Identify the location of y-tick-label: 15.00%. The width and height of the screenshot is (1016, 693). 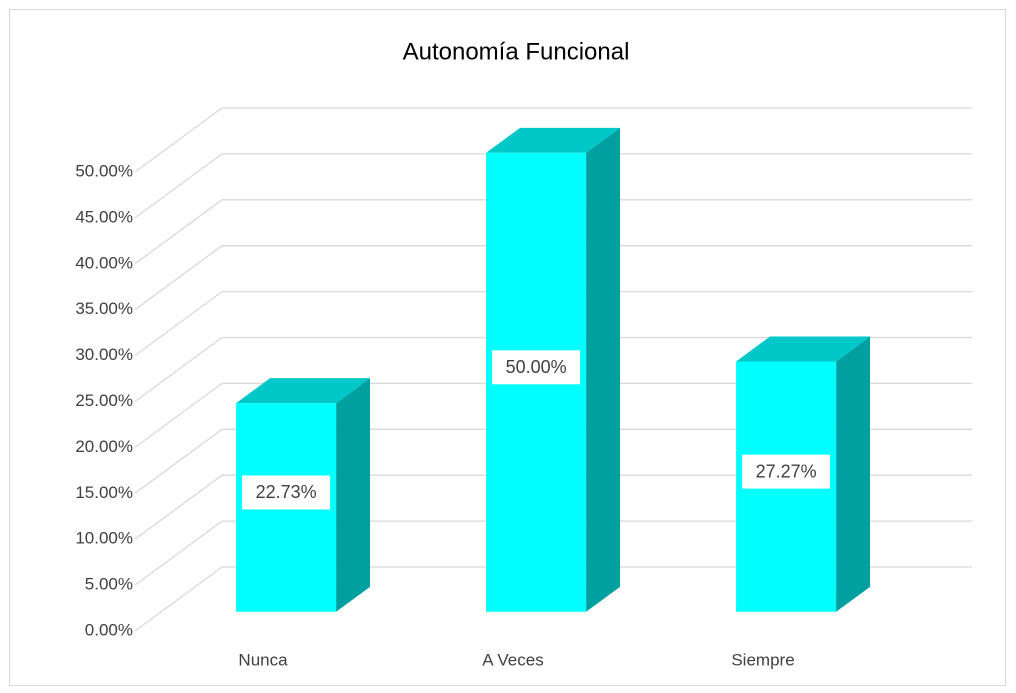
(104, 492).